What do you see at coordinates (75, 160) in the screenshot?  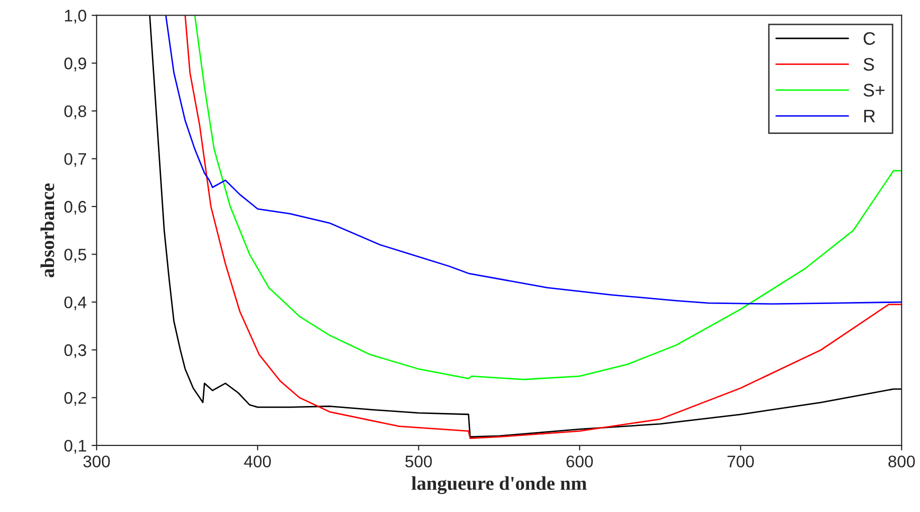 I see `y-tick-label: 0,7` at bounding box center [75, 160].